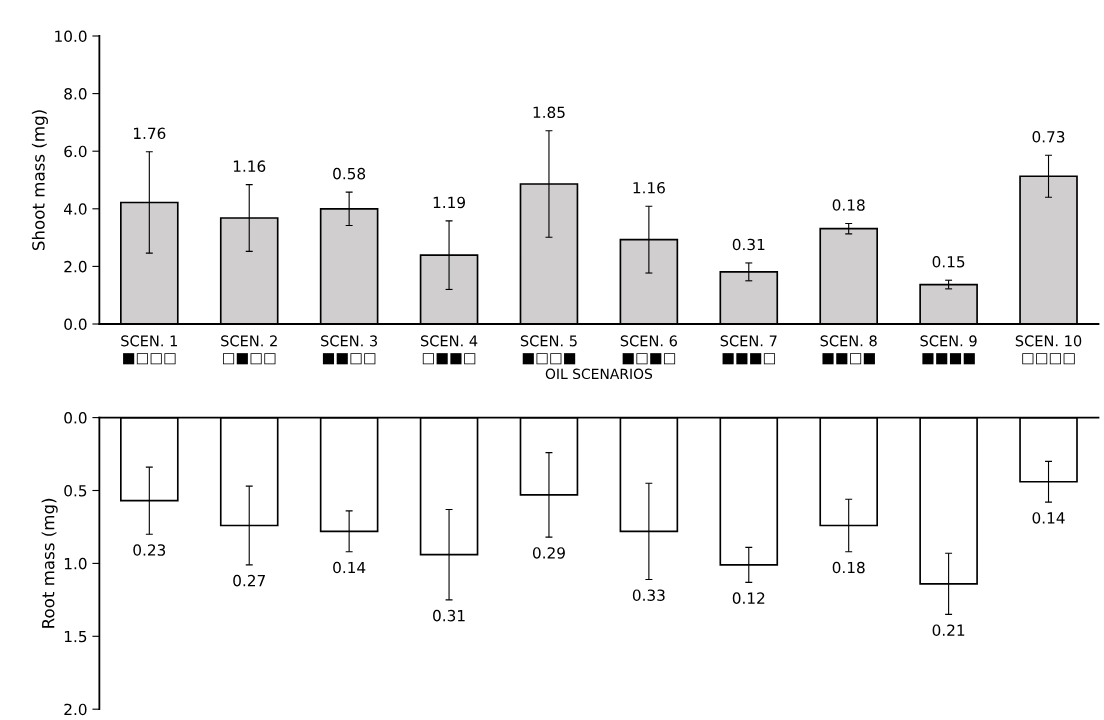  I want to click on annotation: 1.76, so click(149, 133).